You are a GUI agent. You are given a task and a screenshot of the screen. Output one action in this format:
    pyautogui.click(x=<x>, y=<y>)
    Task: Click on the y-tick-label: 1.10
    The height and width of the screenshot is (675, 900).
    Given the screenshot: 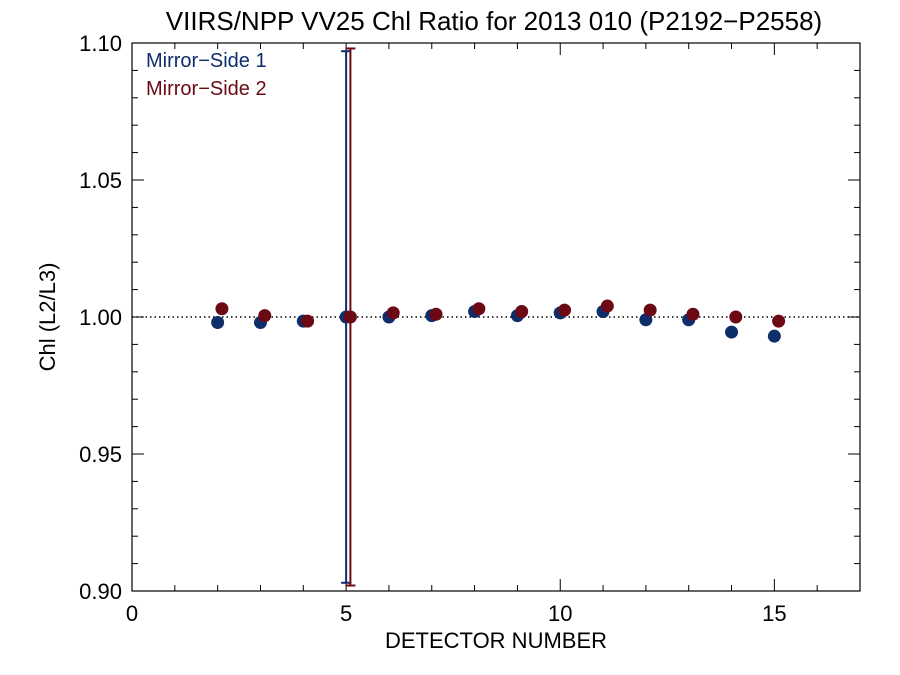 What is the action you would take?
    pyautogui.click(x=100, y=43)
    